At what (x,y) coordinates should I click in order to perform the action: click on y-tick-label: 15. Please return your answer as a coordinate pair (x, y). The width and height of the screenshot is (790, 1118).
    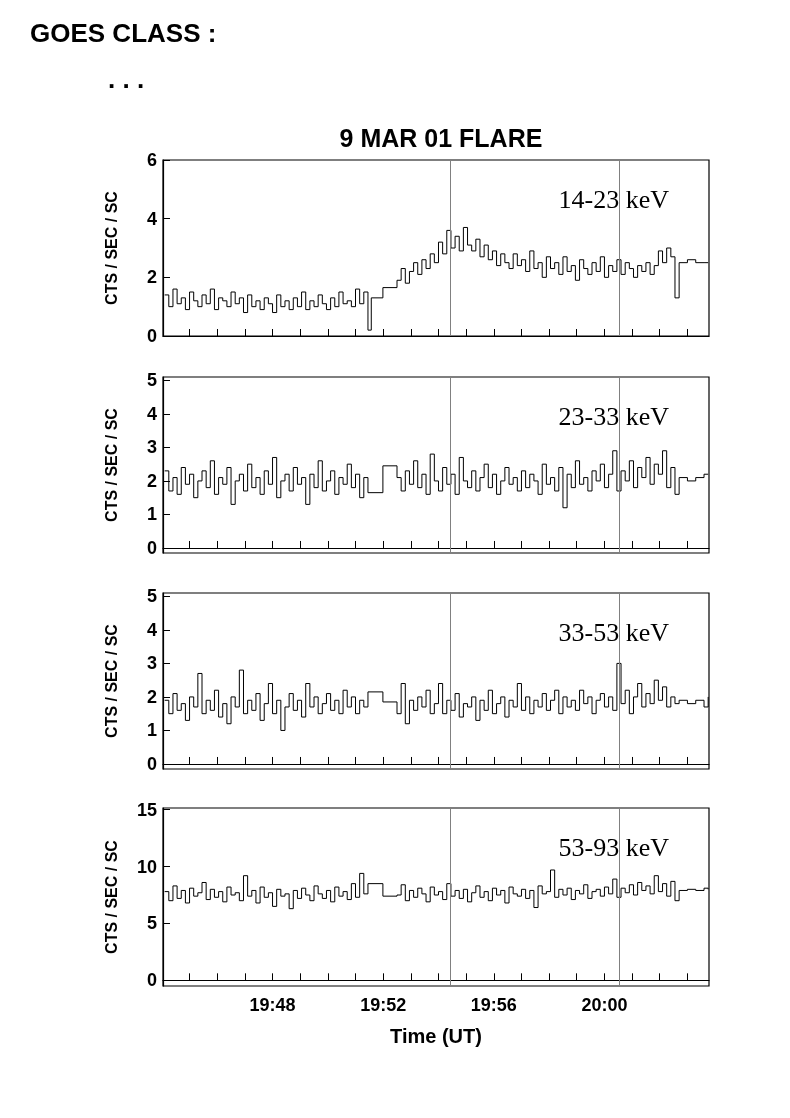
    Looking at the image, I should click on (146, 809).